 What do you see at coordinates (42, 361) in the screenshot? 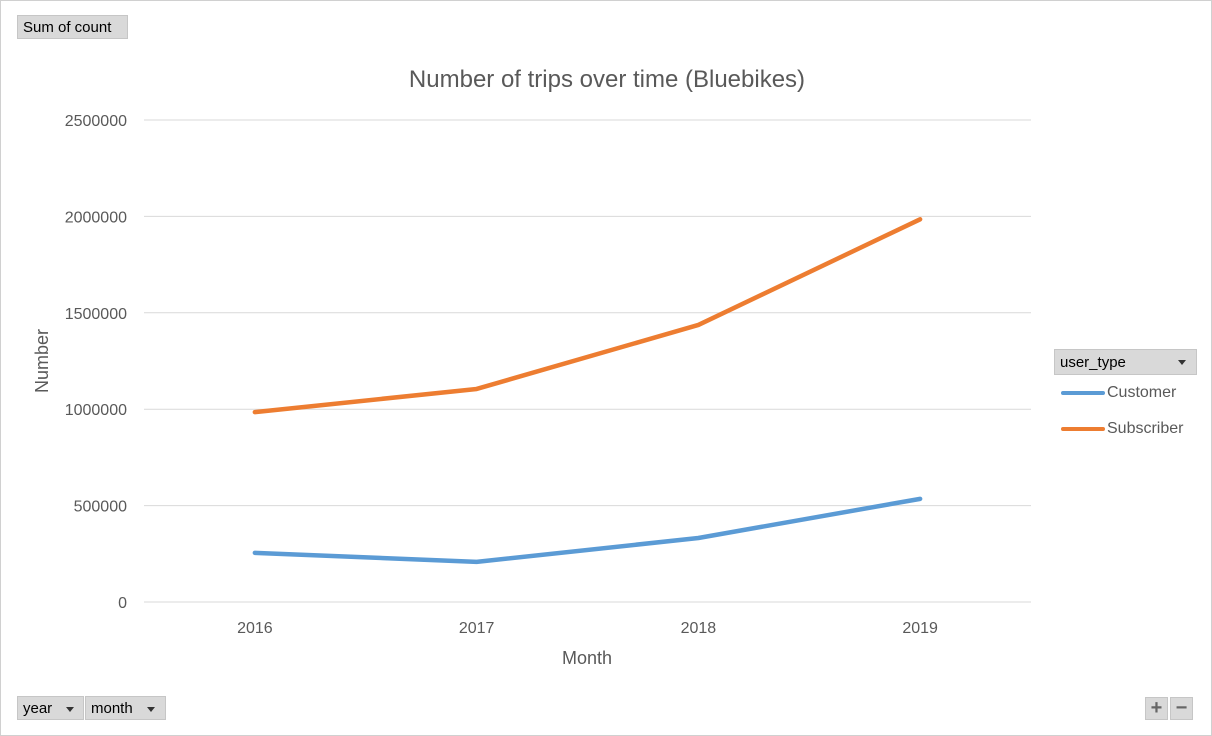
I see `y-axis-label: Number` at bounding box center [42, 361].